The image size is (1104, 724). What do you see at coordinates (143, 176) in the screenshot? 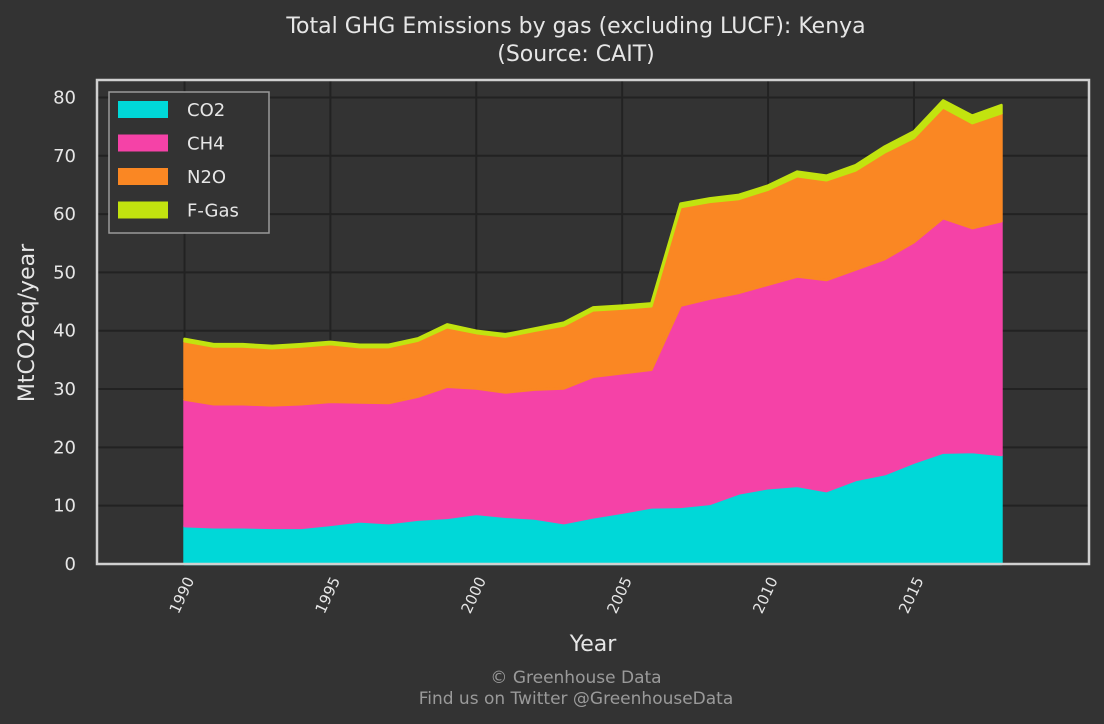
I see `legend-swatch-n2o` at bounding box center [143, 176].